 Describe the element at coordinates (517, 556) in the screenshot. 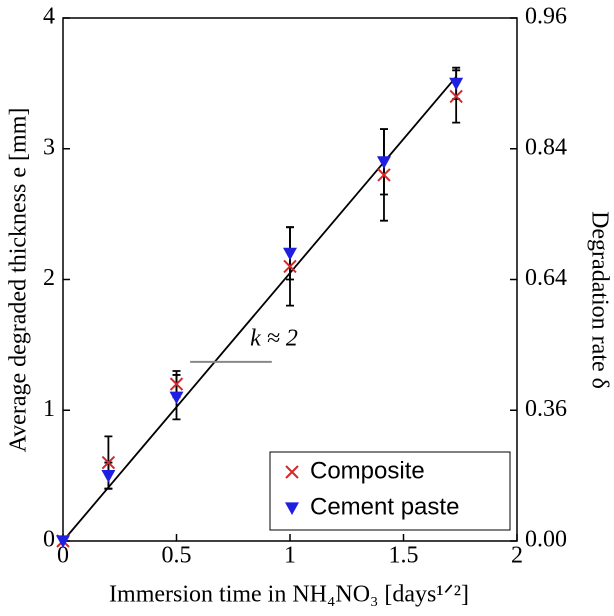

I see `x-tick-label: 2` at that location.